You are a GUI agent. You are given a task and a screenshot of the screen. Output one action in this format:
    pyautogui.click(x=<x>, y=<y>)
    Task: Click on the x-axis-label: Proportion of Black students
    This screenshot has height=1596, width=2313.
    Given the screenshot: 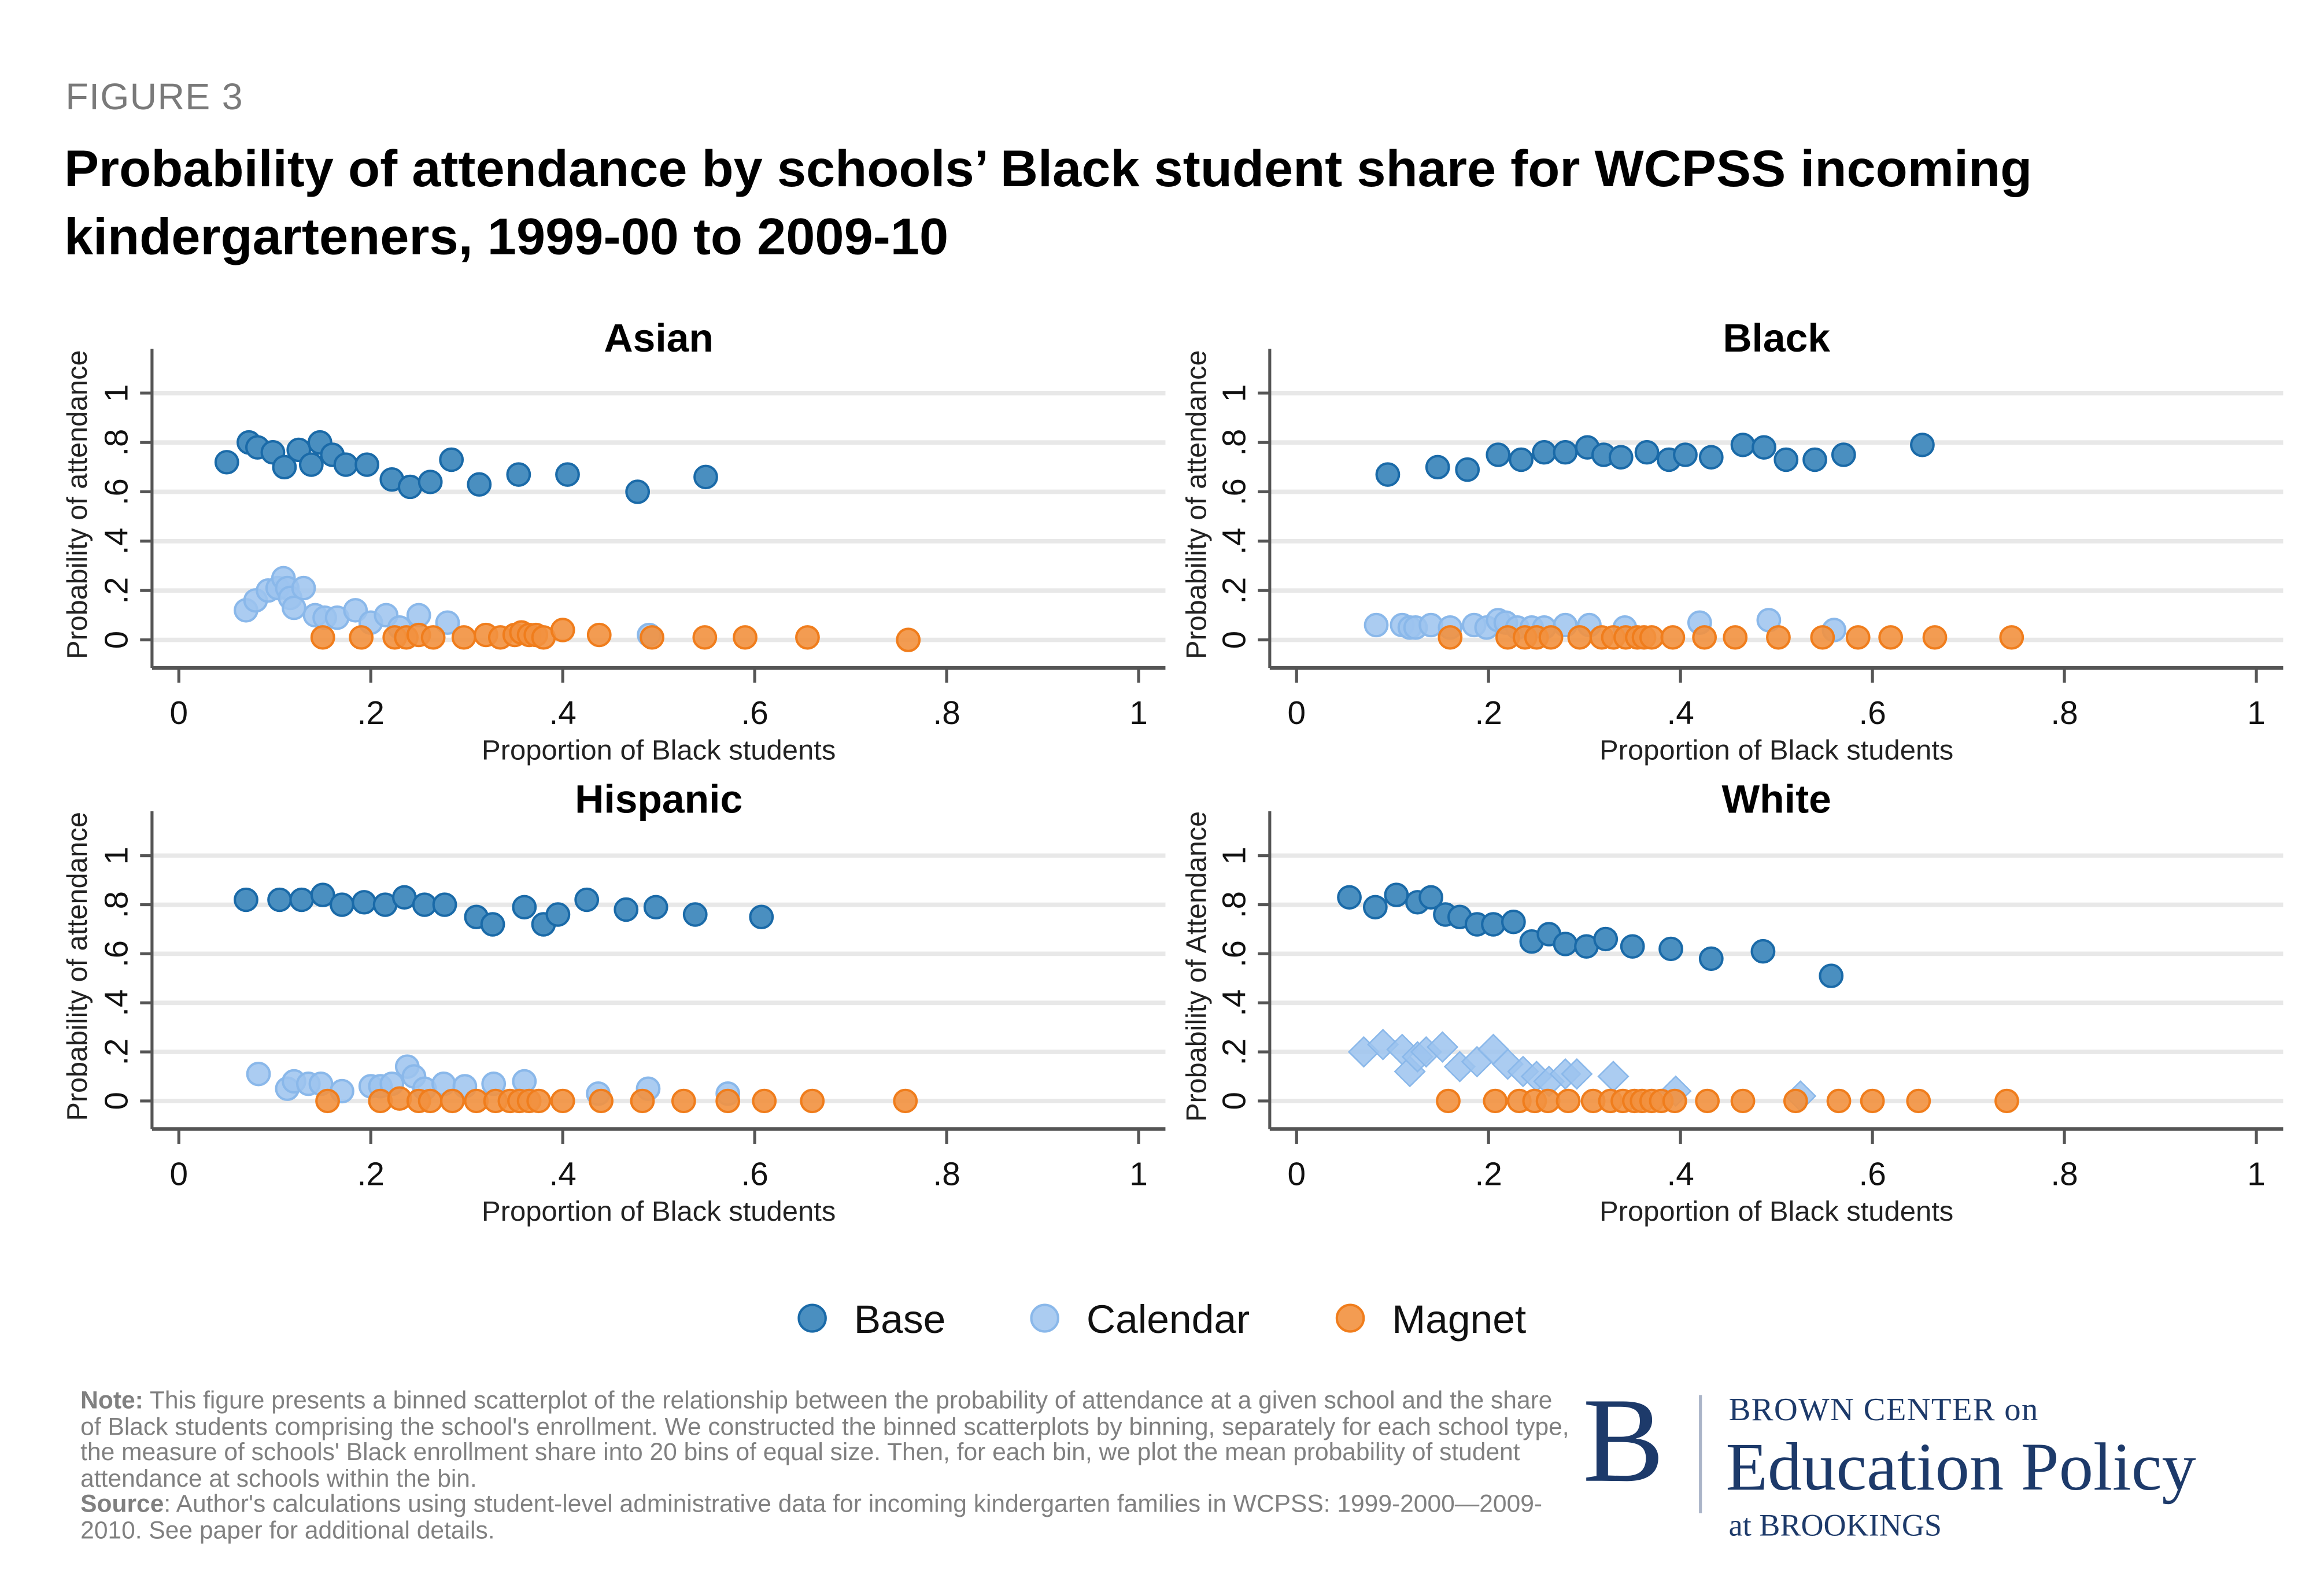 What is the action you would take?
    pyautogui.click(x=1776, y=750)
    